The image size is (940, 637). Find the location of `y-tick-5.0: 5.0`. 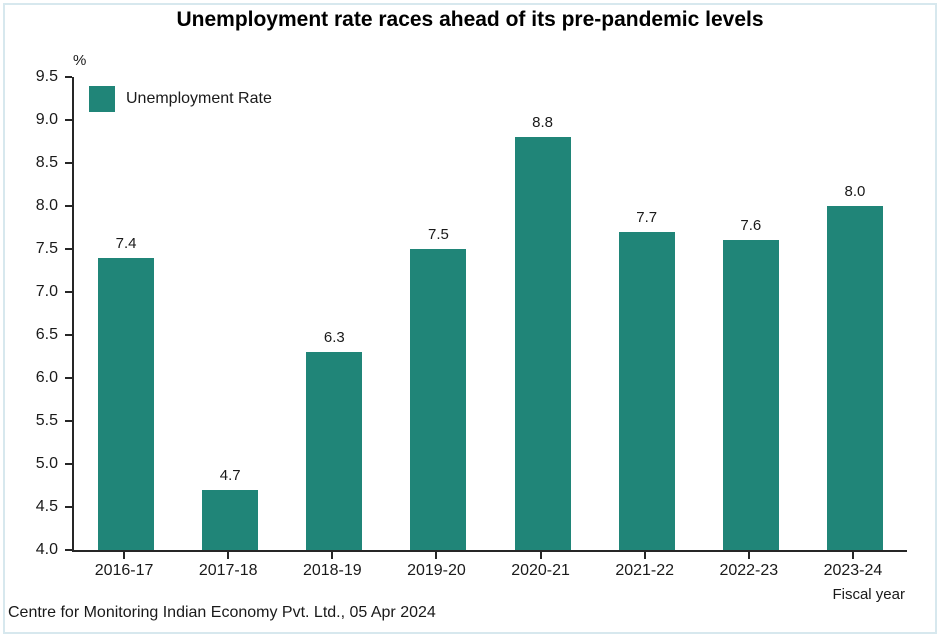

y-tick-5.0: 5.0 is located at coordinates (54, 464).